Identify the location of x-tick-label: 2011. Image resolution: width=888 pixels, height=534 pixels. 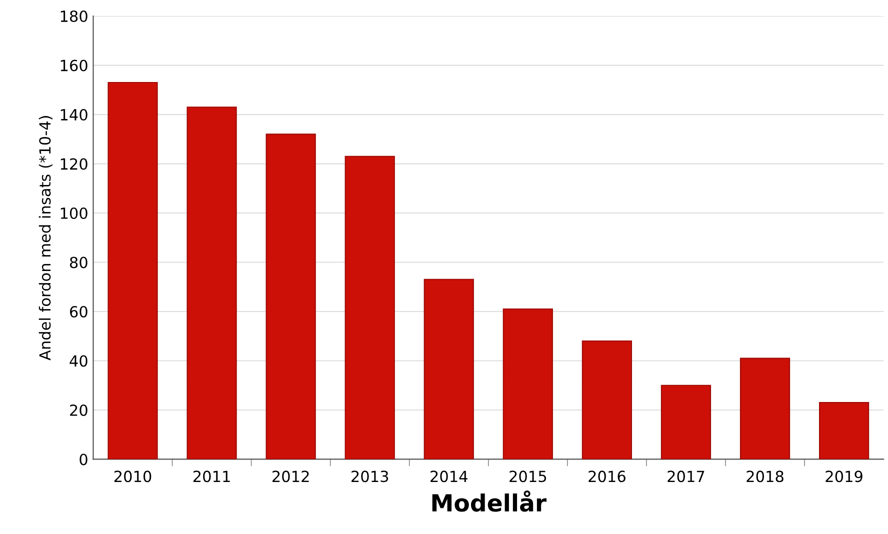
(211, 476).